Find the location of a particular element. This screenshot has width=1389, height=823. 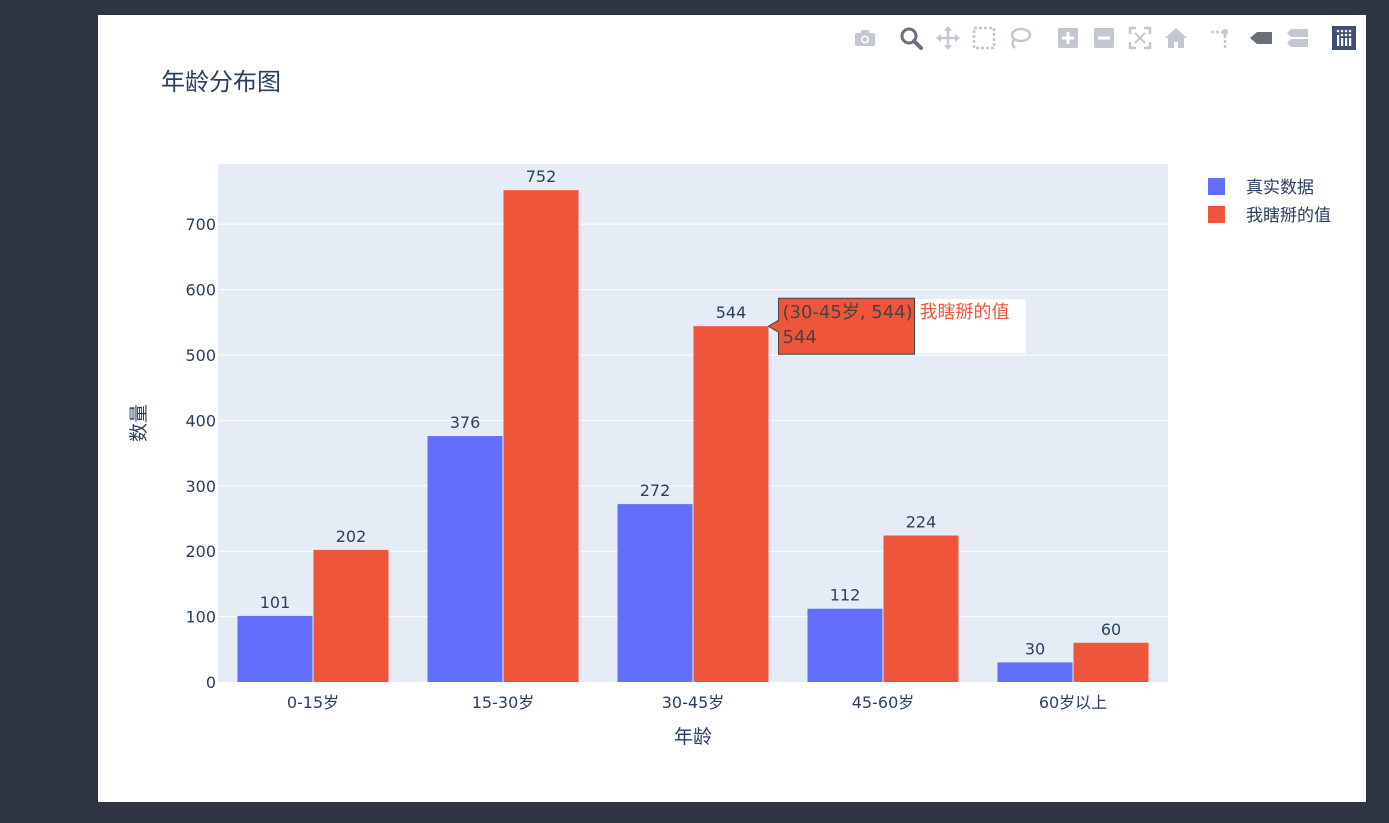

hover-tooltip-series-name: 我瞎掰的值 is located at coordinates (965, 312).